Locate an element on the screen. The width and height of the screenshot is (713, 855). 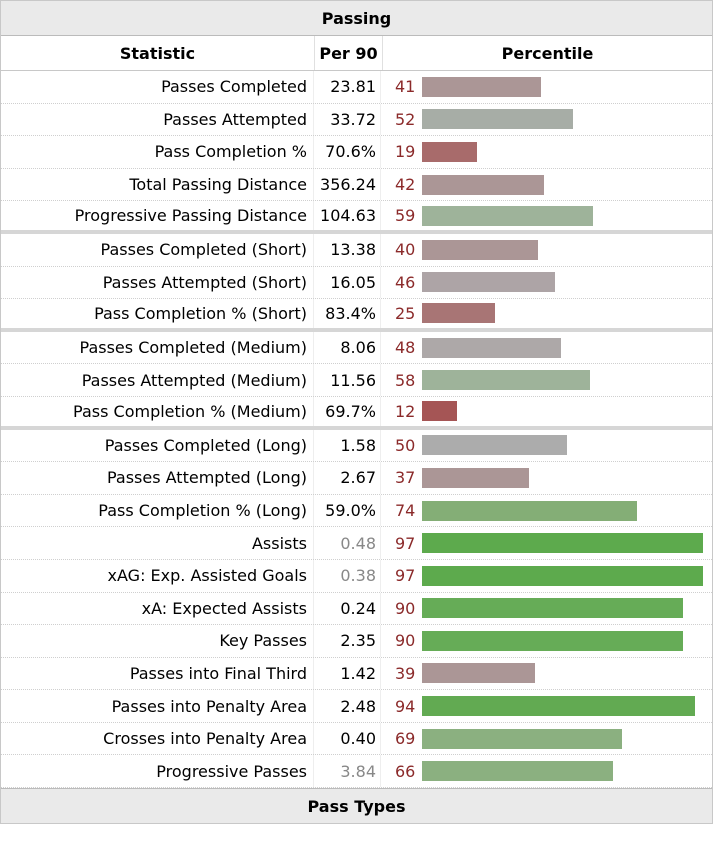
stat-label: Passes Attempted (Long) is located at coordinates (157, 478).